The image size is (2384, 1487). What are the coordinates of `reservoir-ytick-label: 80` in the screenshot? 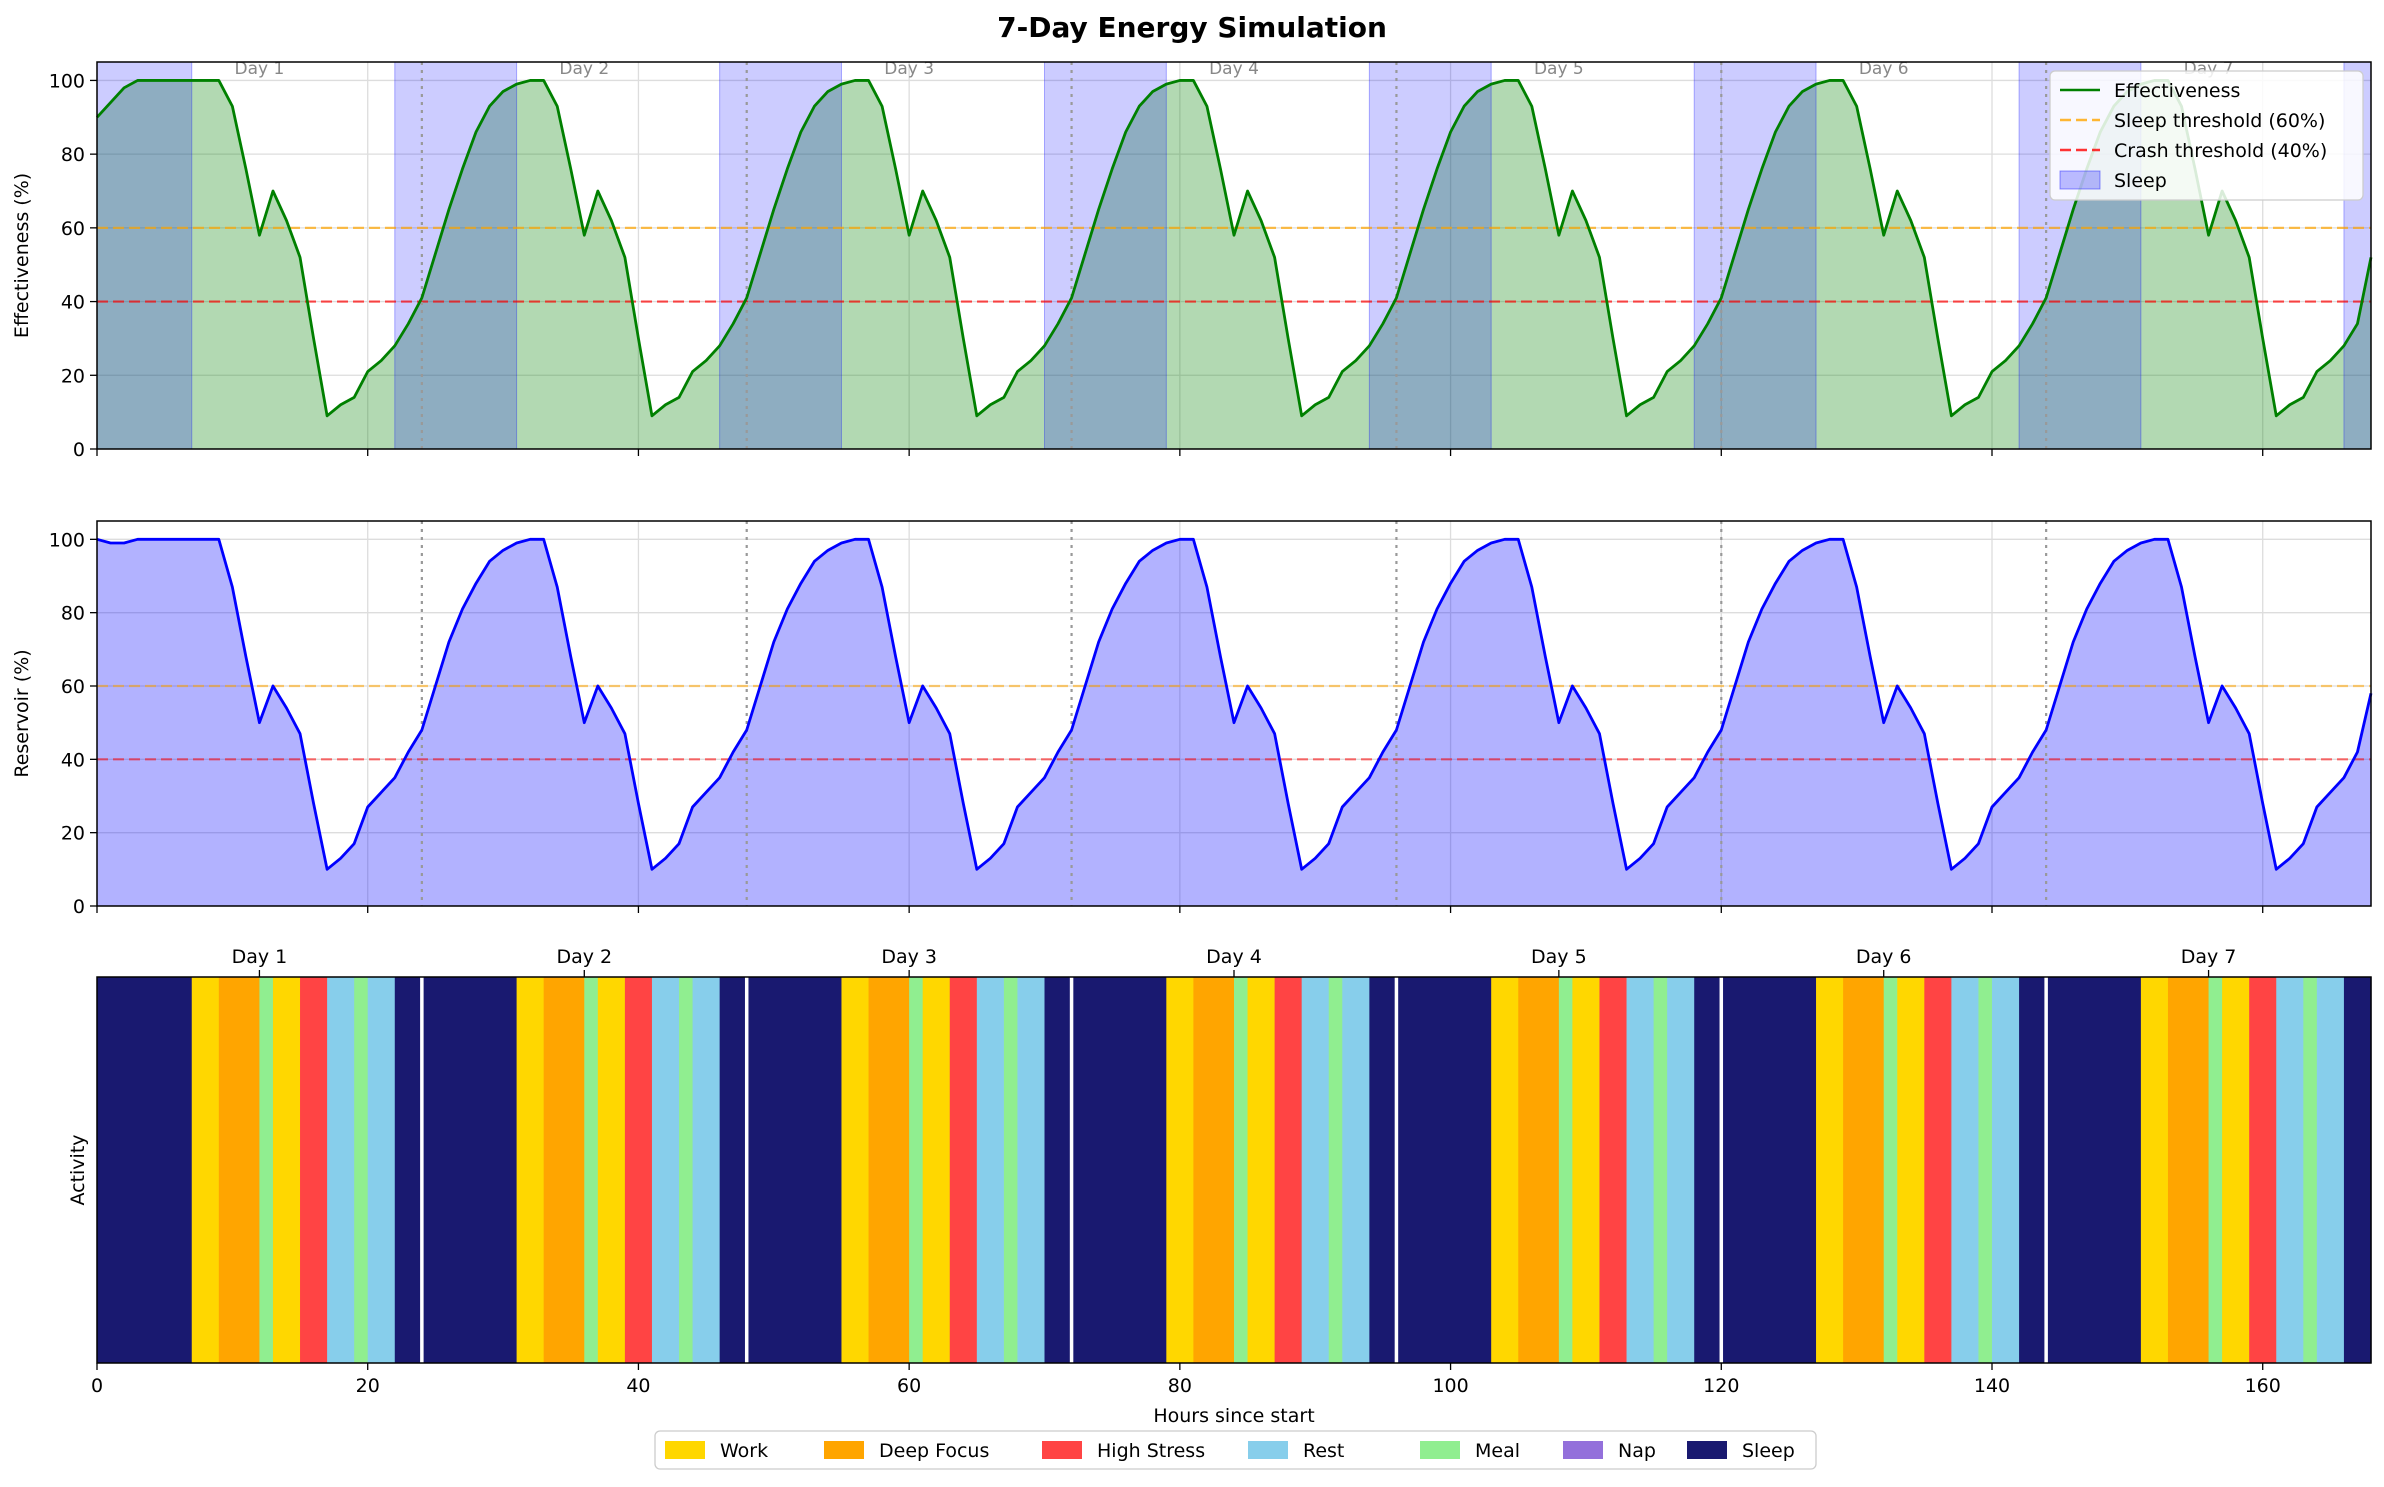 It's located at (73, 614).